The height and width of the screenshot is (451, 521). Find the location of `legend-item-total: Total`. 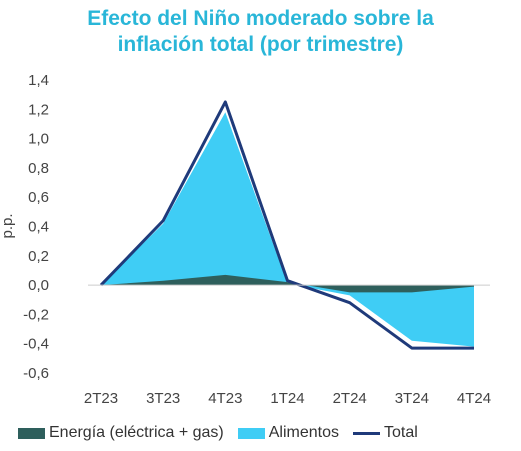

legend-item-total: Total is located at coordinates (385, 433).